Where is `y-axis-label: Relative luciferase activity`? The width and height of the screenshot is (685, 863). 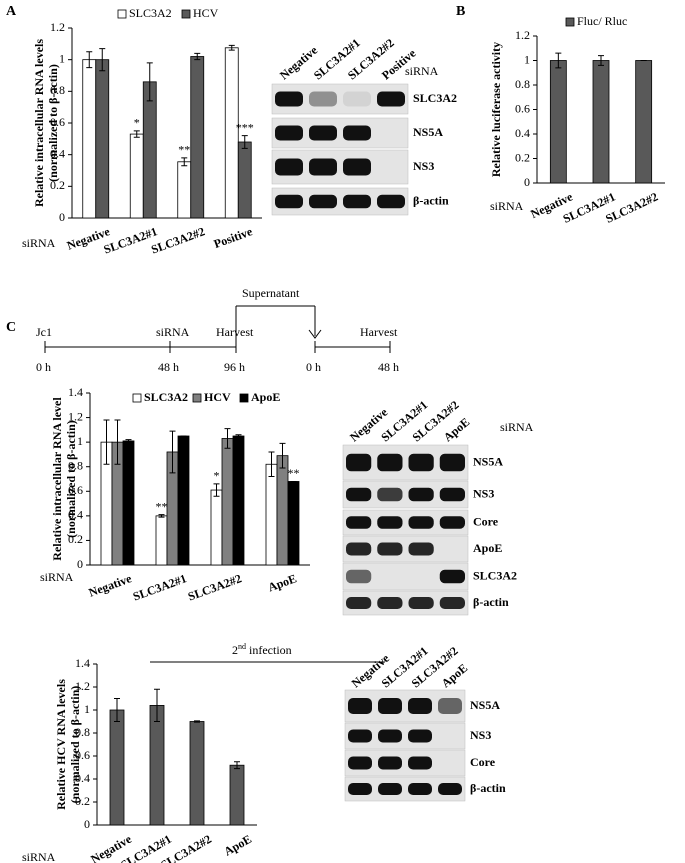
y-axis-label: Relative luciferase activity is located at coordinates (496, 109).